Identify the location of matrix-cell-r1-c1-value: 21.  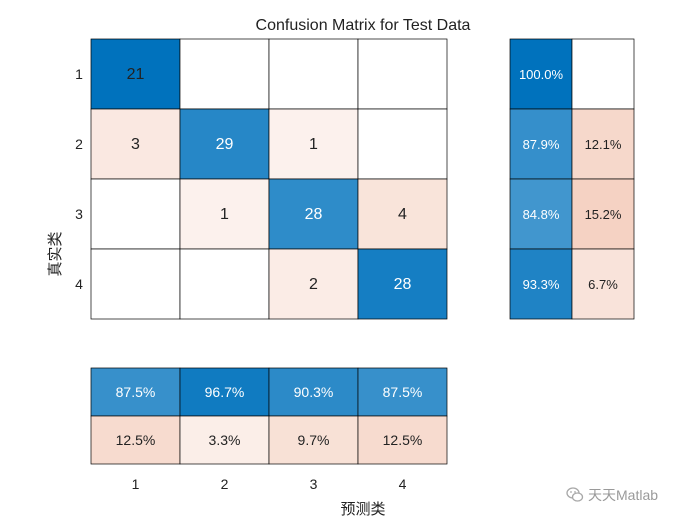
(136, 74).